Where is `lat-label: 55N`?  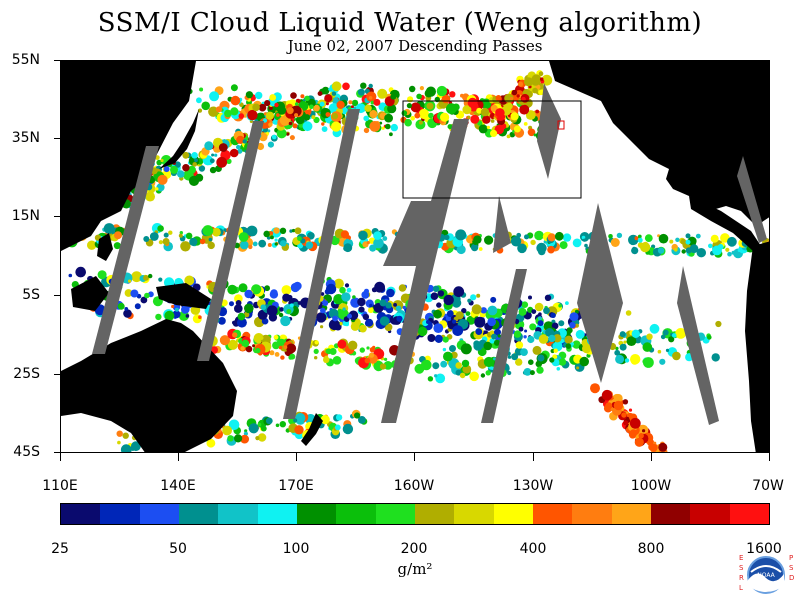 lat-label: 55N is located at coordinates (22, 60).